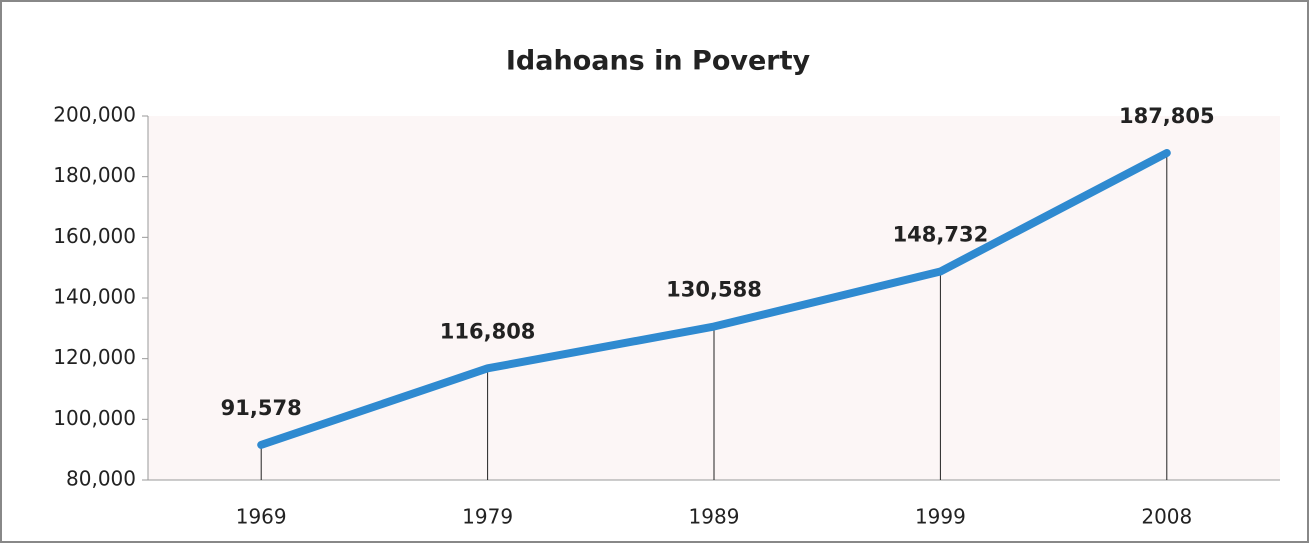 The image size is (1312, 544). Describe the element at coordinates (714, 517) in the screenshot. I see `x-tick-label: 1989` at that location.